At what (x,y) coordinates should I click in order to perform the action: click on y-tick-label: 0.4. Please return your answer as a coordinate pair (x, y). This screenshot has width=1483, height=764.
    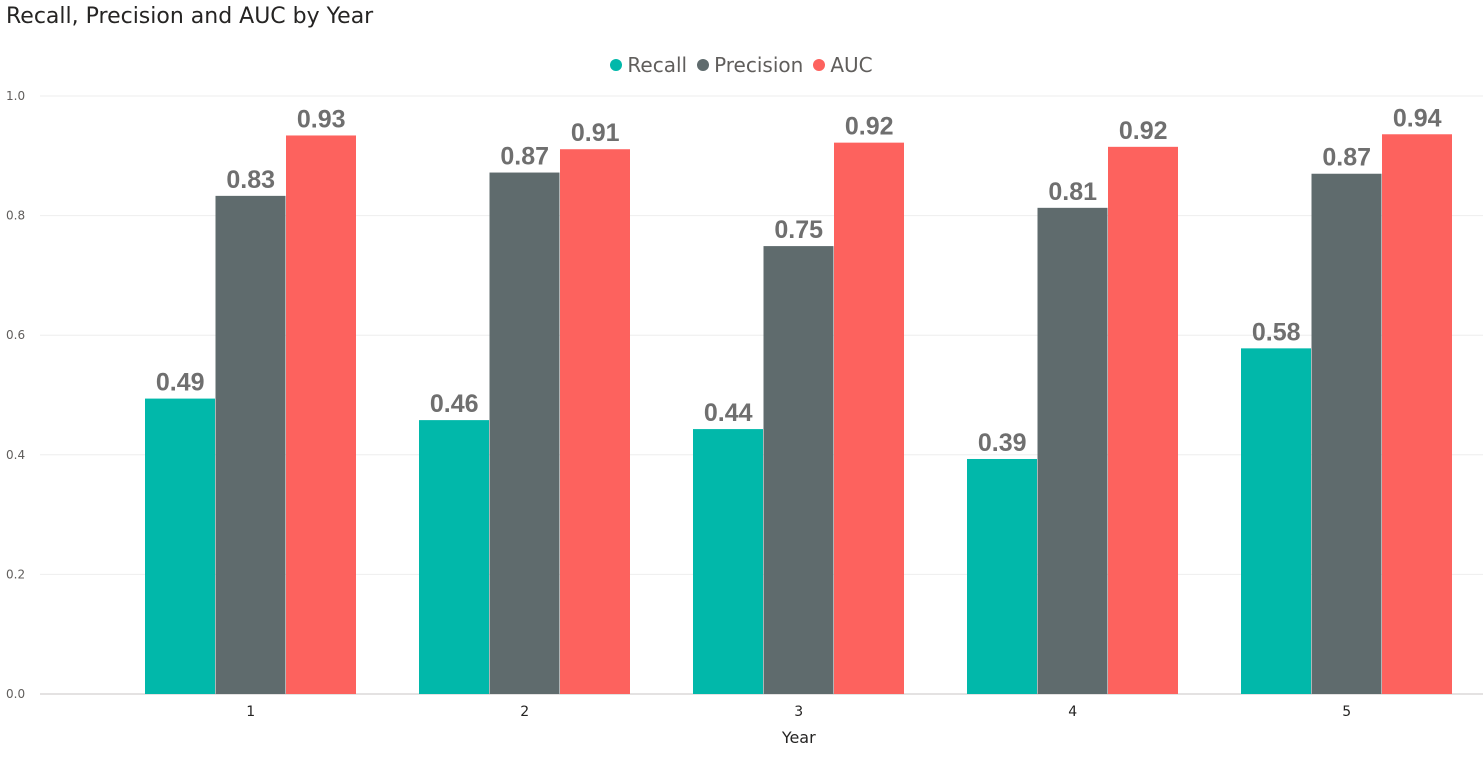
    Looking at the image, I should click on (15, 455).